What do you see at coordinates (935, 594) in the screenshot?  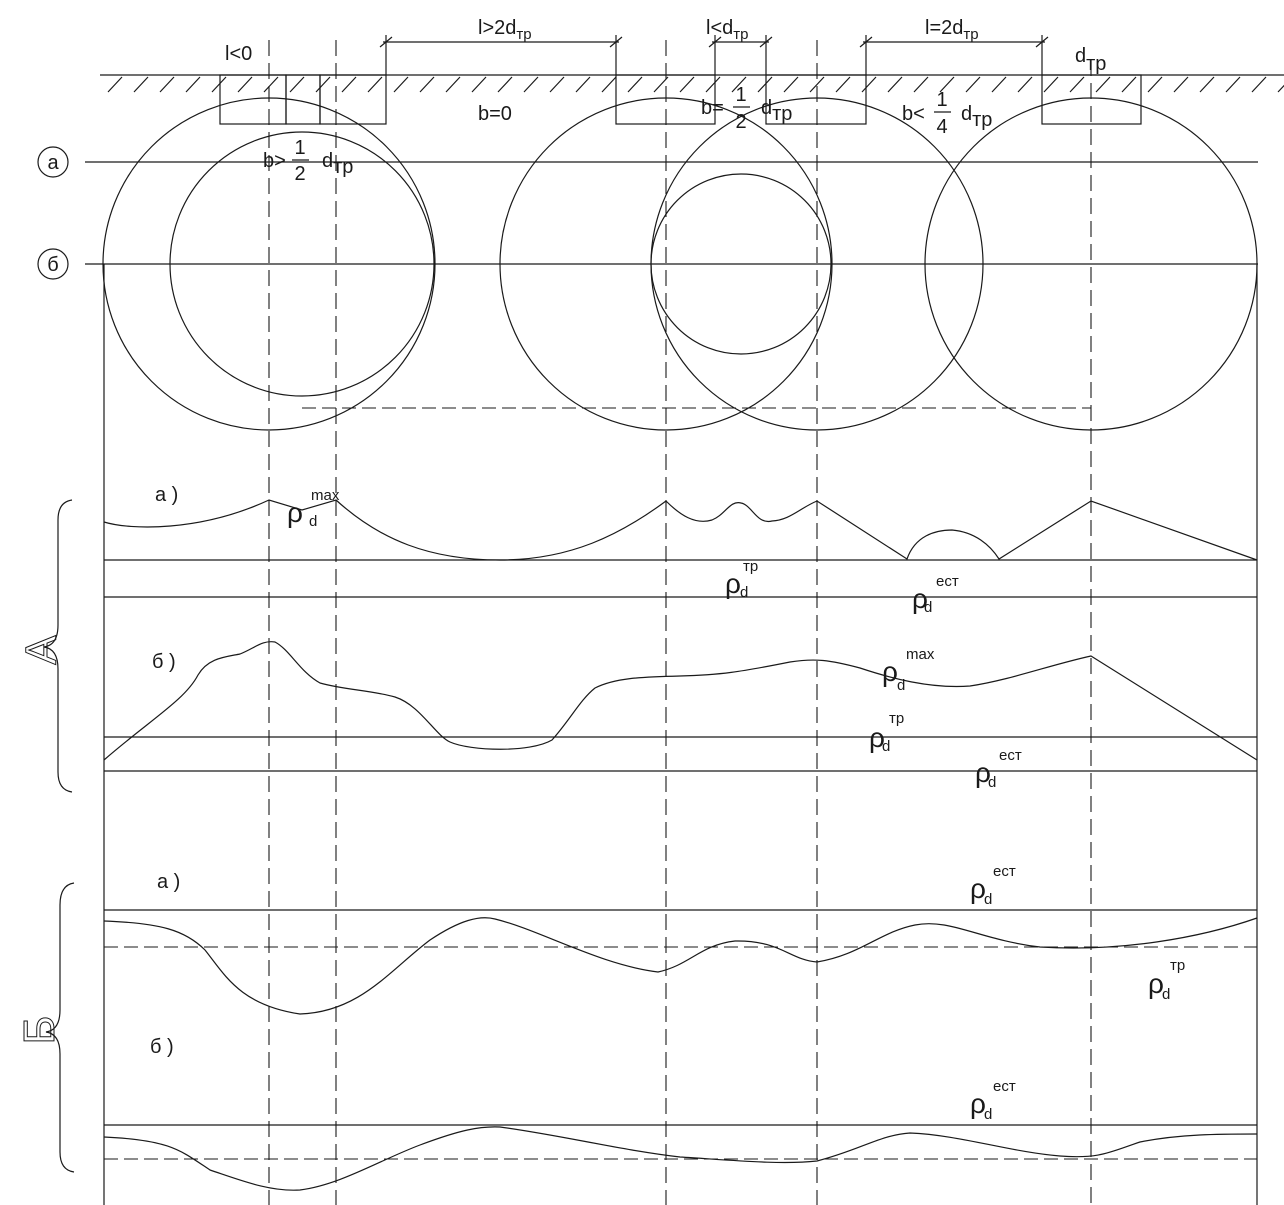 I see `rho-d-est-A-a: ρ ест d` at bounding box center [935, 594].